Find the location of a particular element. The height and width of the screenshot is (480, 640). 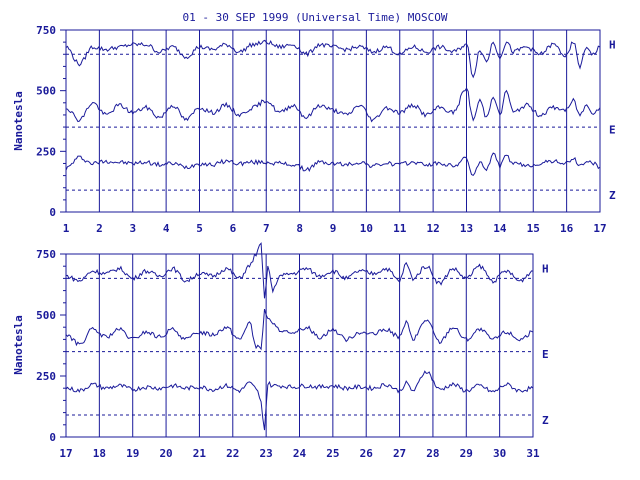

x-tick-label: 30 is located at coordinates (499, 453).